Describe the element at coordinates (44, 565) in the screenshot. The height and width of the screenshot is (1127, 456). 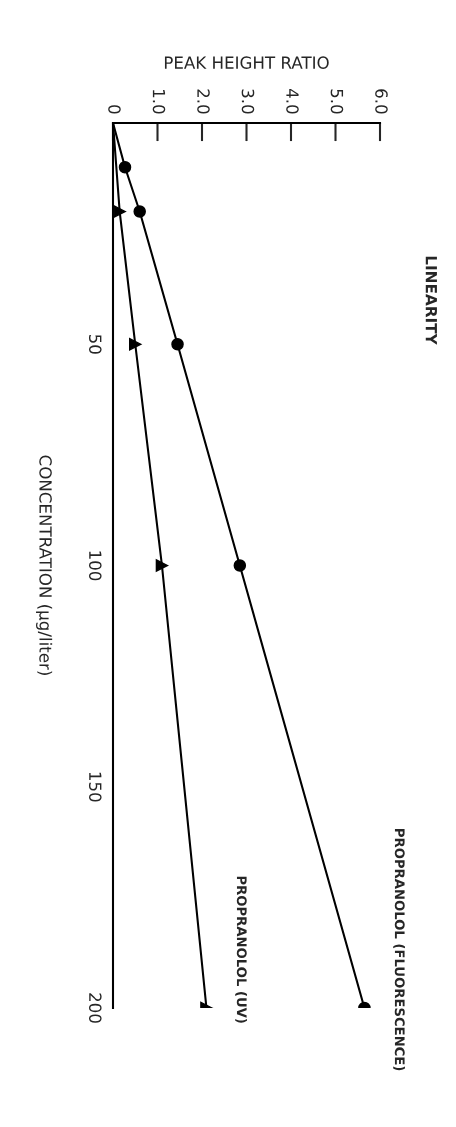
I see `y-axis-title: CONCENTRATION (µg/liter)` at that location.